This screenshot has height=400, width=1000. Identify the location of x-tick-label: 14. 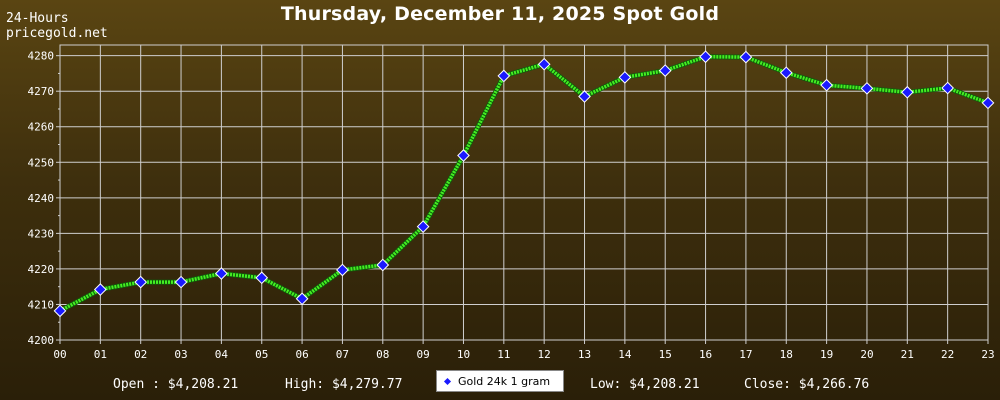
(625, 354).